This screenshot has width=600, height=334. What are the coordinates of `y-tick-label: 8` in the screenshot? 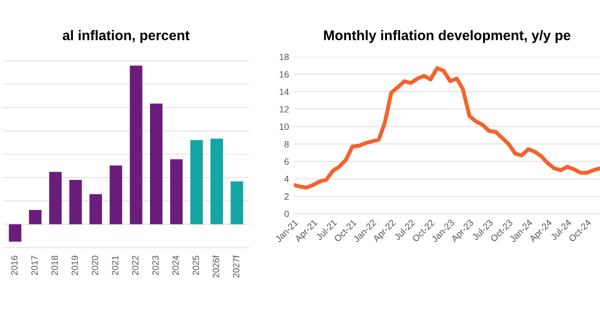 It's located at (286, 144).